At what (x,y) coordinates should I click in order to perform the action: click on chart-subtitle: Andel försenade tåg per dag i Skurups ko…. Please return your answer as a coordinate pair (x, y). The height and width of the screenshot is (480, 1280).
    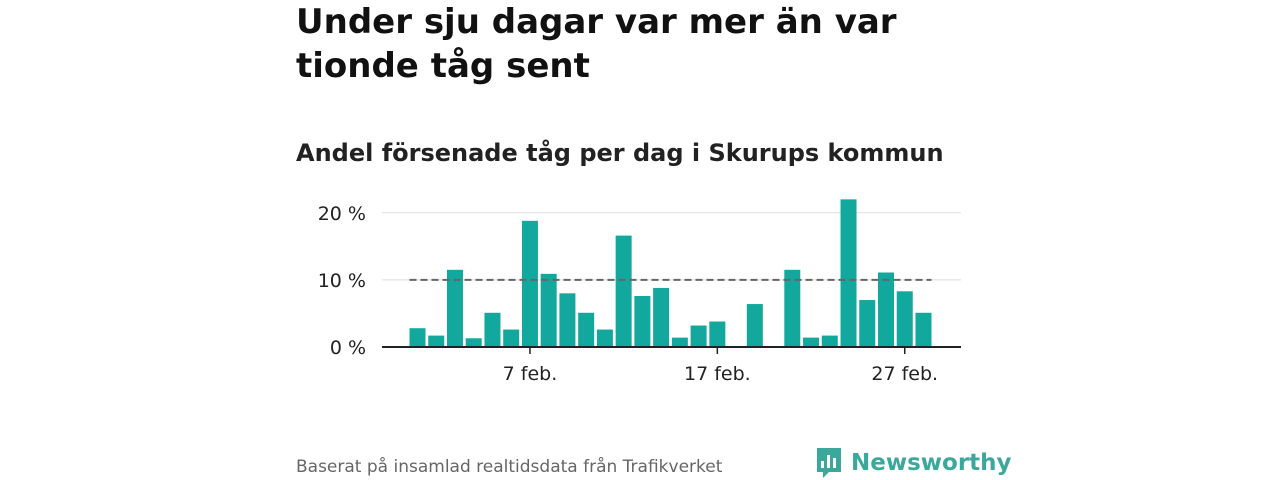
    Looking at the image, I should click on (620, 153).